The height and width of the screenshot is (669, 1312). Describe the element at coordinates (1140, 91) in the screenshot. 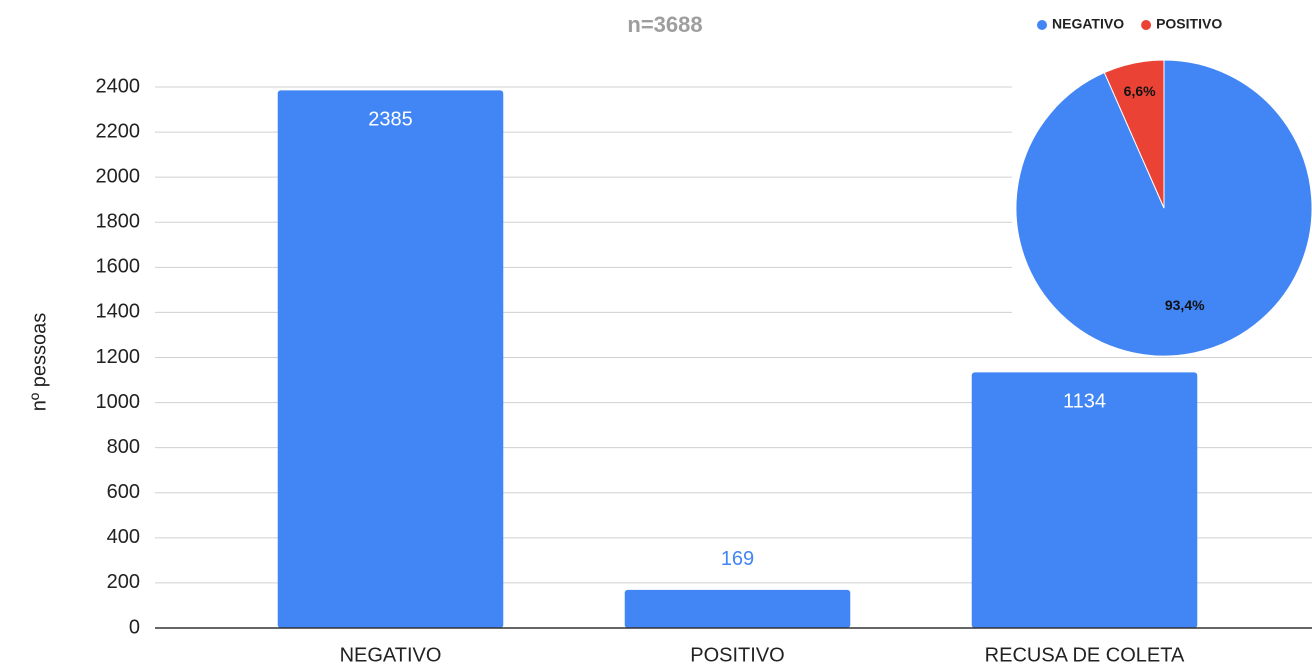

I see `slice-label: 6,6%` at that location.